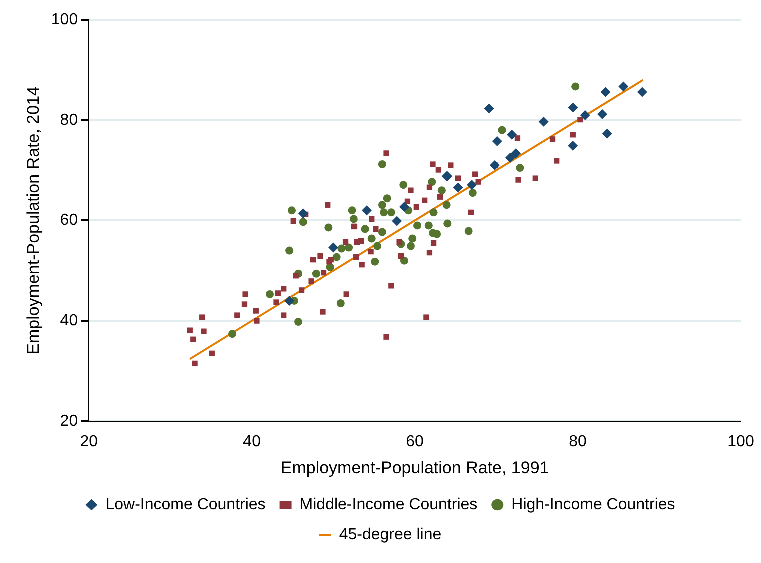  Describe the element at coordinates (741, 441) in the screenshot. I see `x-tick-label: 100` at that location.